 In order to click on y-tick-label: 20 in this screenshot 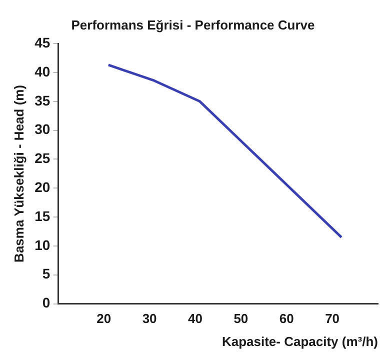, I will do `click(42, 187)`.